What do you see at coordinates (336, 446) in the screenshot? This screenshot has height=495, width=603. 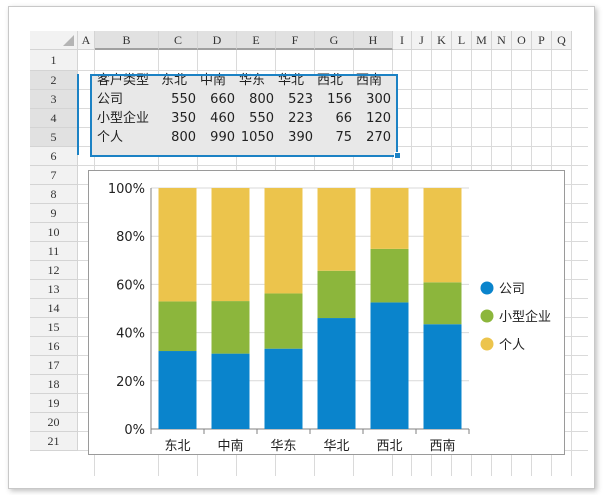 I see `x-tick-label: 华北` at bounding box center [336, 446].